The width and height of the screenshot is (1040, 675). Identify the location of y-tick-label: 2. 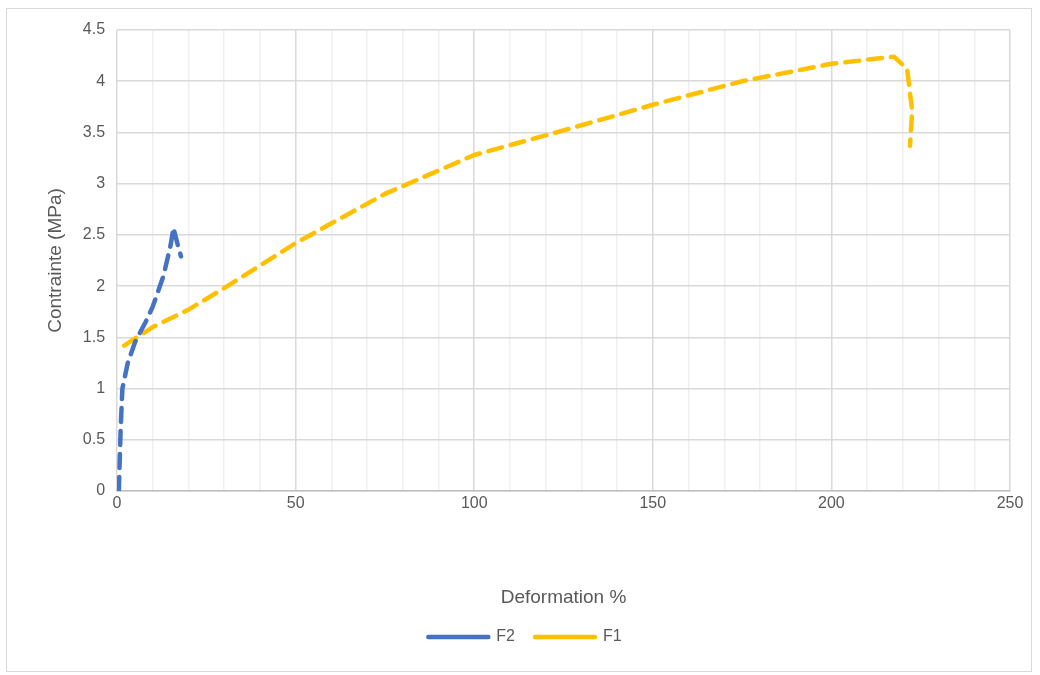
(101, 285).